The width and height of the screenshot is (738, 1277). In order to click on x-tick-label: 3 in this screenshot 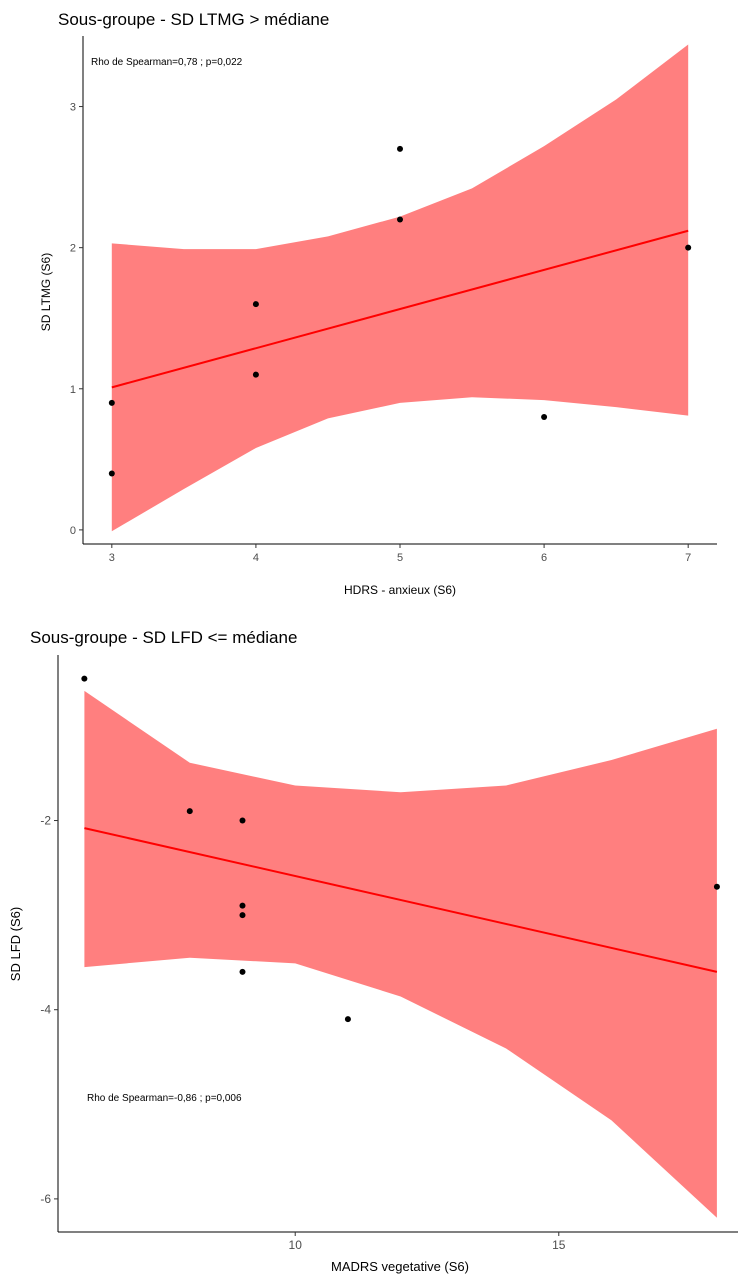, I will do `click(112, 558)`.